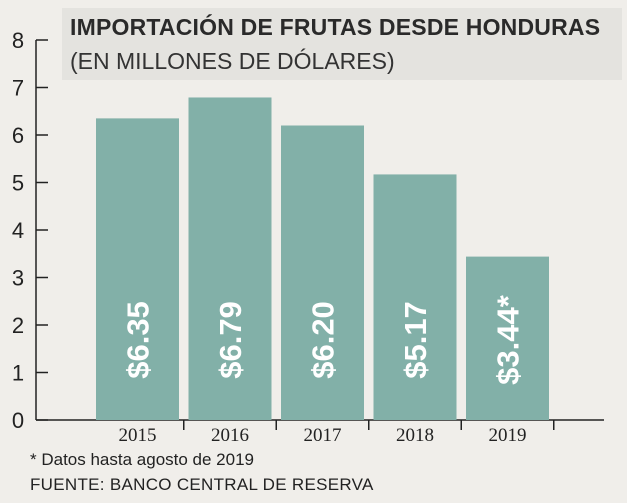 The image size is (627, 503). I want to click on y-tick-label: 4, so click(18, 230).